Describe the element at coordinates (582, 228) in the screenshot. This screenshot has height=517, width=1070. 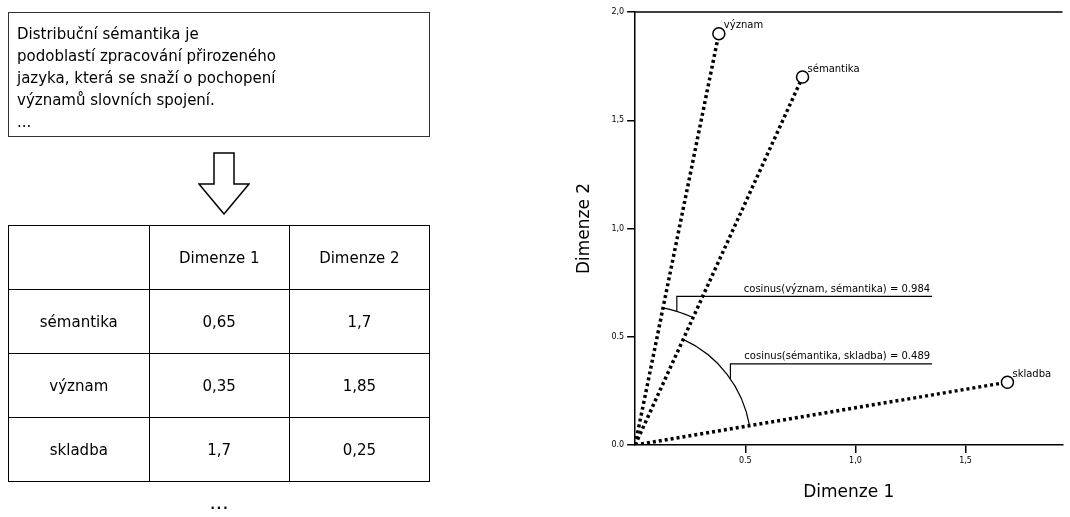
I see `y-axis-title: Dimenze 2` at that location.